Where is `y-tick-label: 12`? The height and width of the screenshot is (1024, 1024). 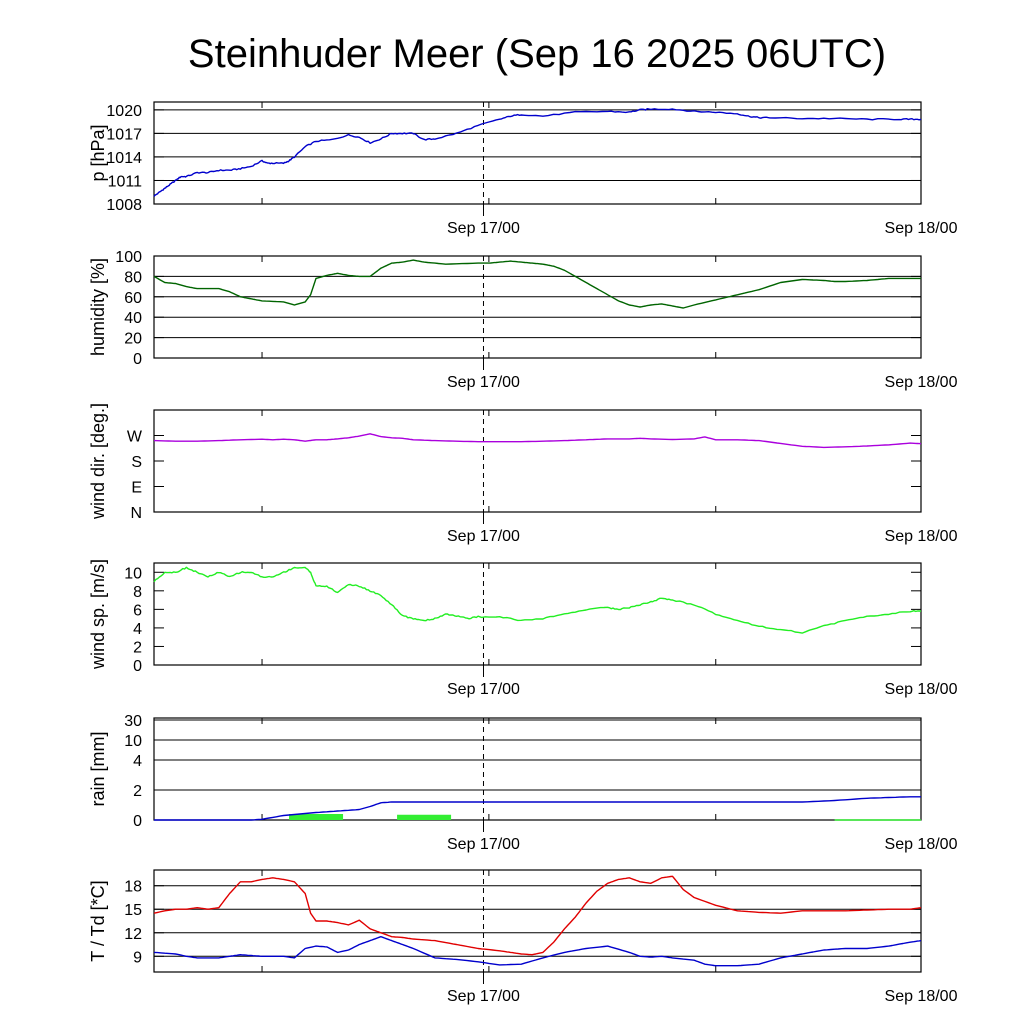 y-tick-label: 12 is located at coordinates (133, 934).